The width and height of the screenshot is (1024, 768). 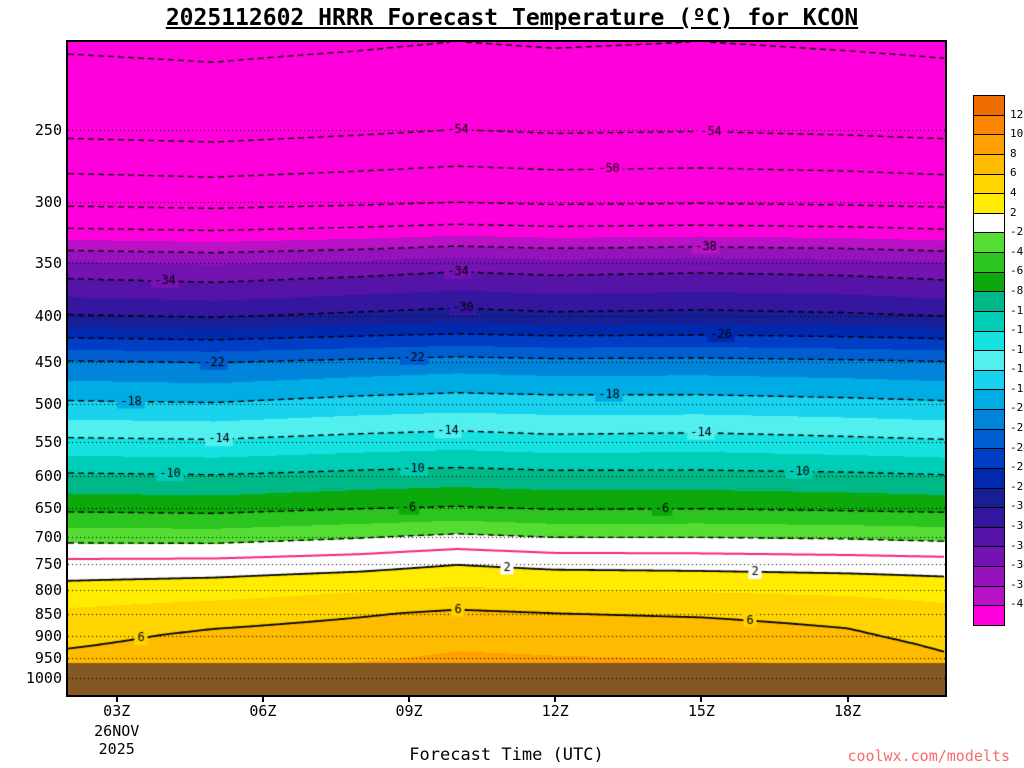 I want to click on colorbar-tick-label: -10, so click(x=1017, y=310).